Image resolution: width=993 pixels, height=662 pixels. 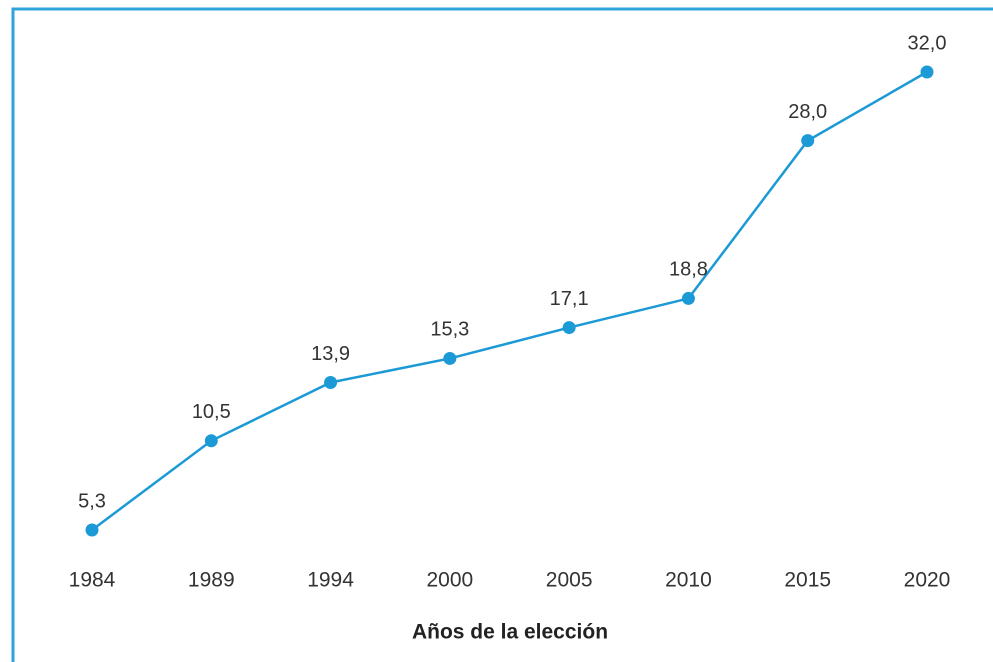 I want to click on value-label: 15,3, so click(x=449, y=330).